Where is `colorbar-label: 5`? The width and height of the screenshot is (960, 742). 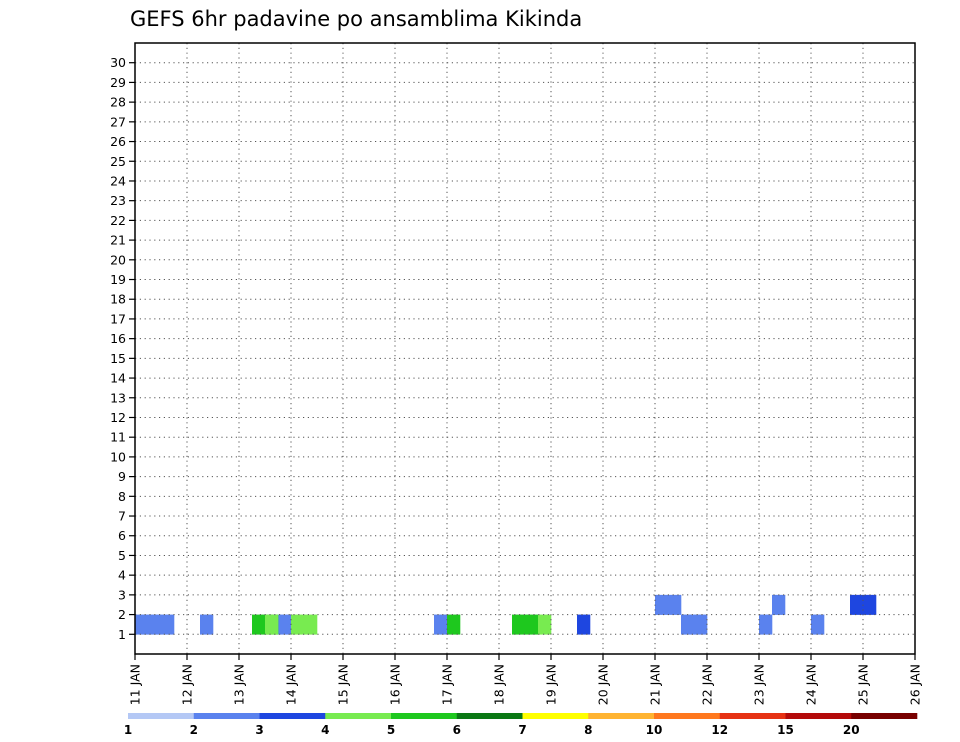
colorbar-label: 5 is located at coordinates (391, 730).